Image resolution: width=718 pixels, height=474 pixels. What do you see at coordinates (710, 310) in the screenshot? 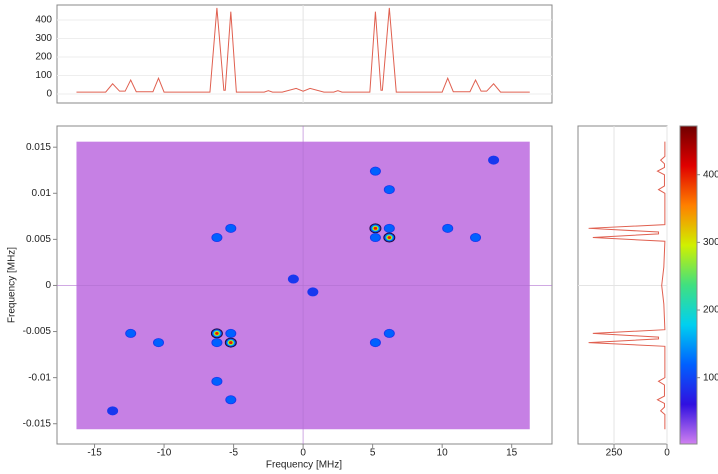
I see `colorbar-tick-label: 200` at bounding box center [710, 310].